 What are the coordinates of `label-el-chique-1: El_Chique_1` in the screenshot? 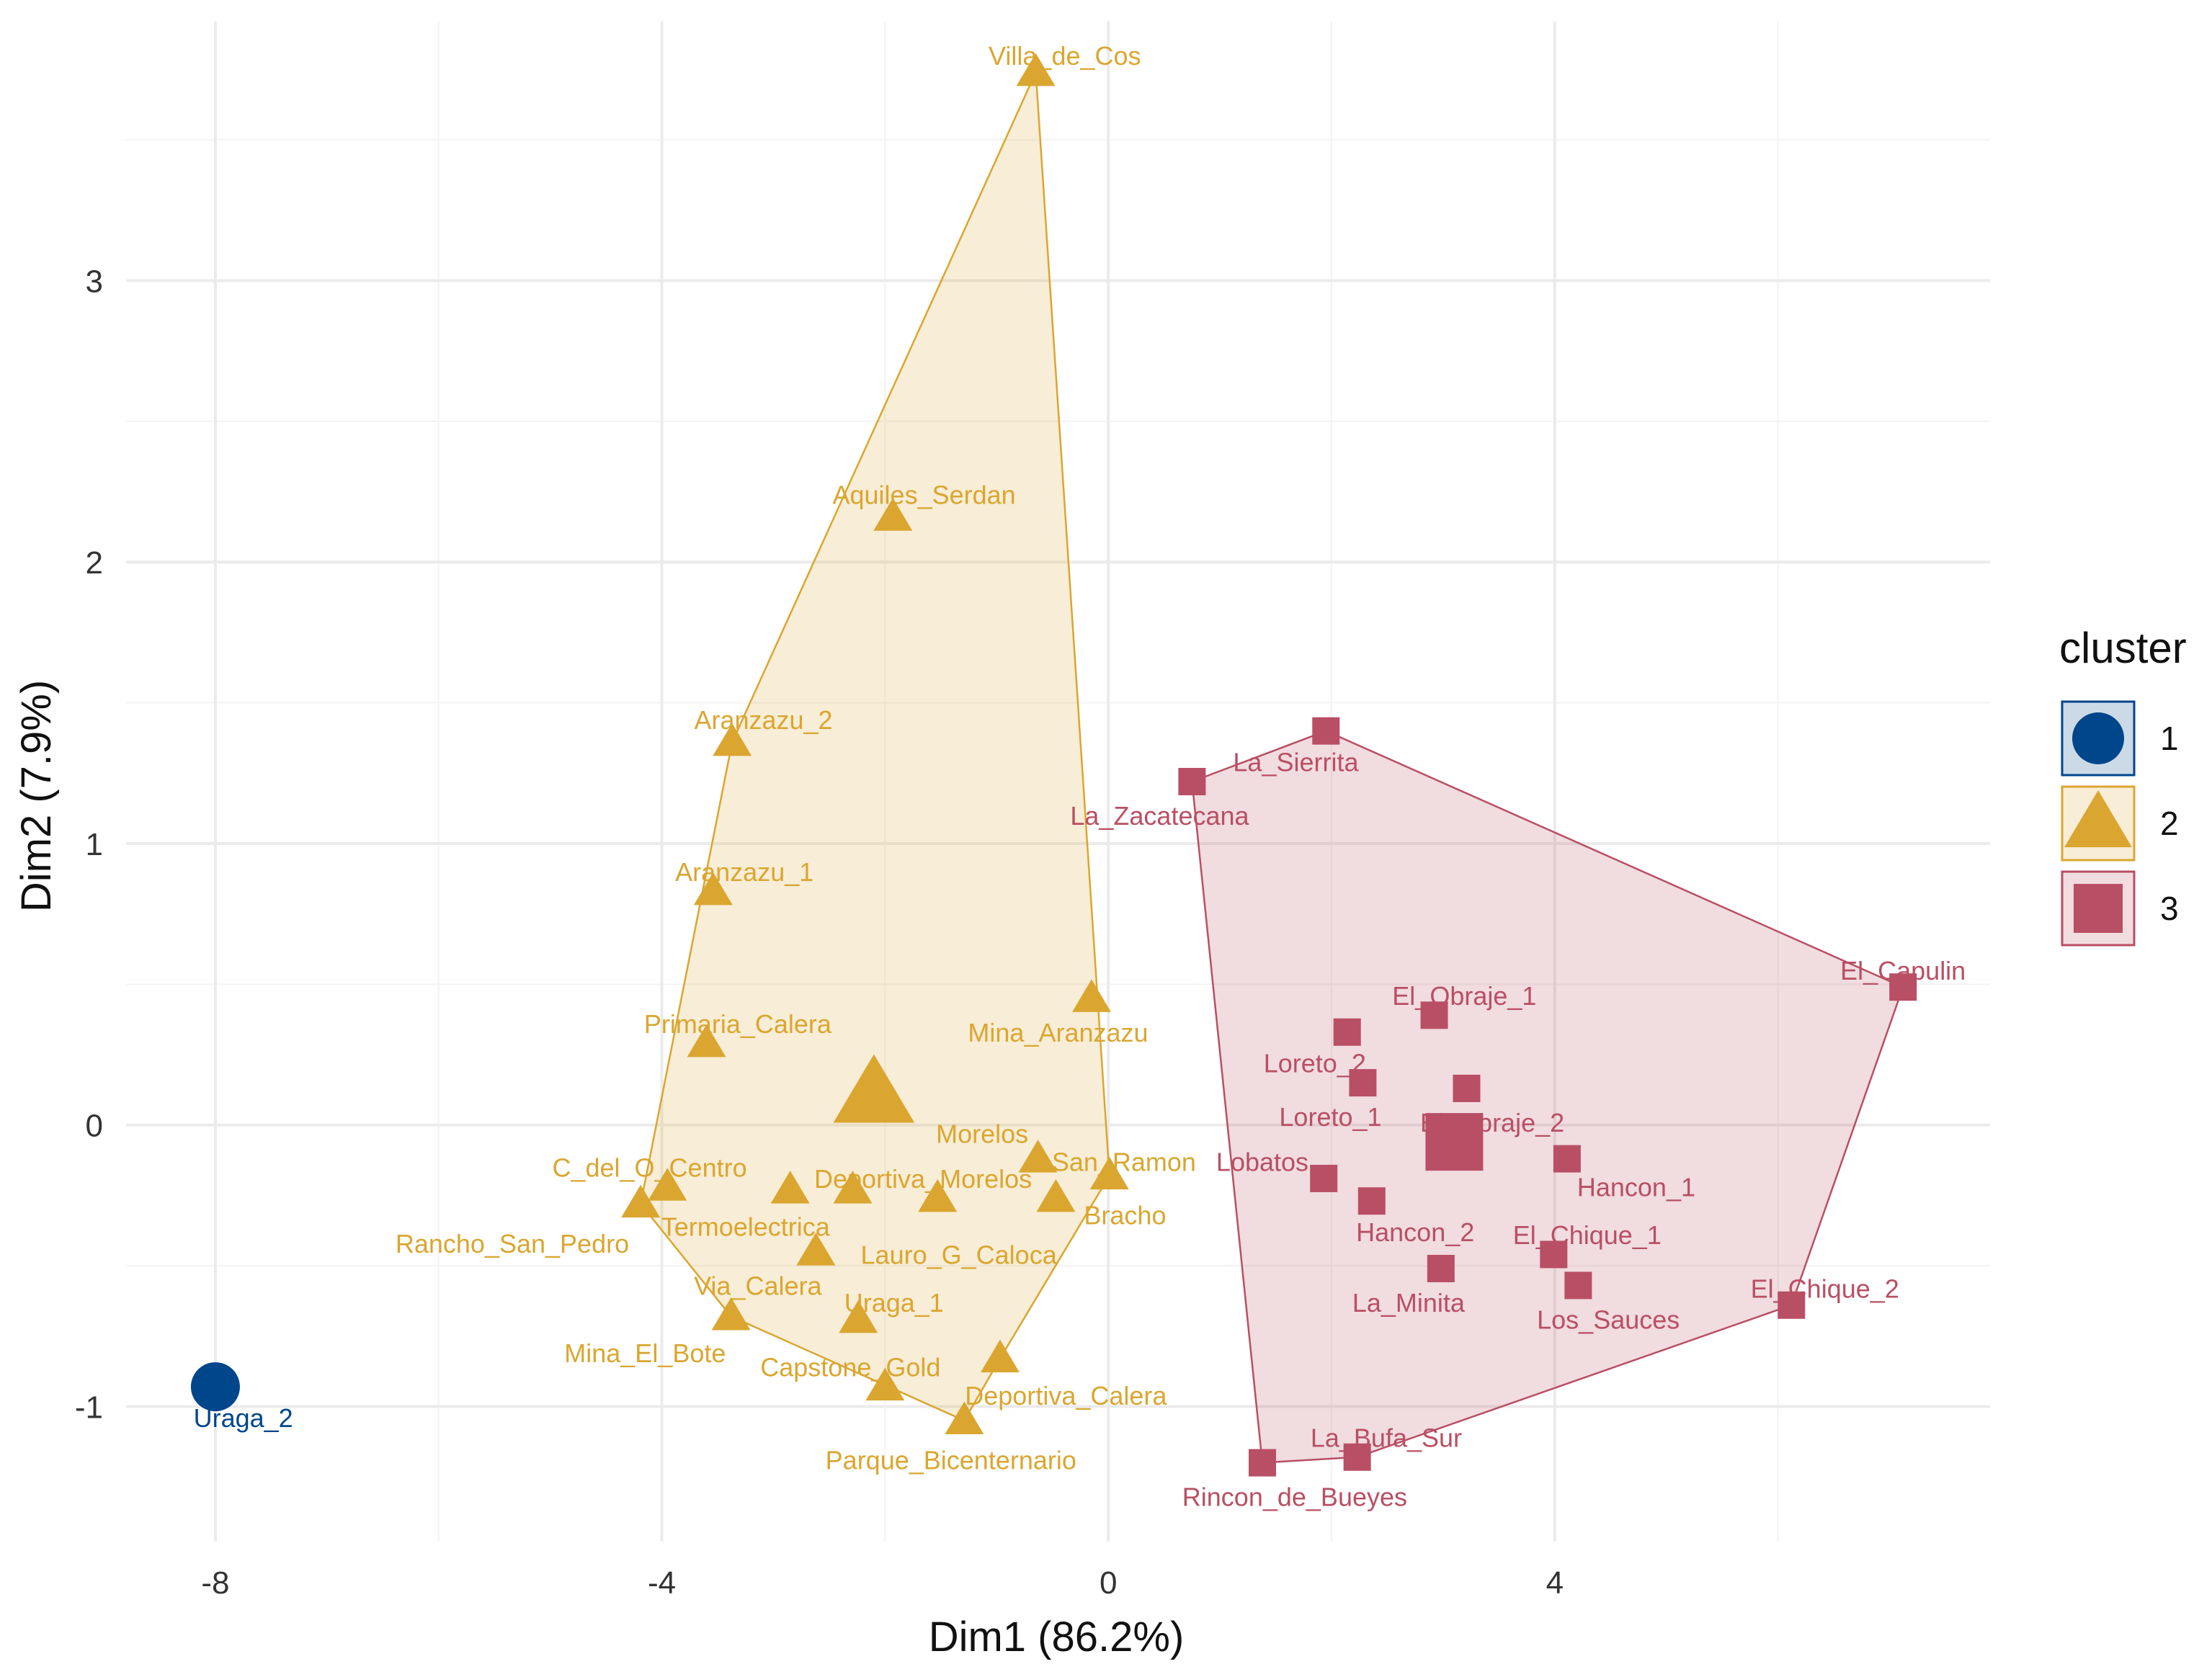 It's located at (1587, 1235).